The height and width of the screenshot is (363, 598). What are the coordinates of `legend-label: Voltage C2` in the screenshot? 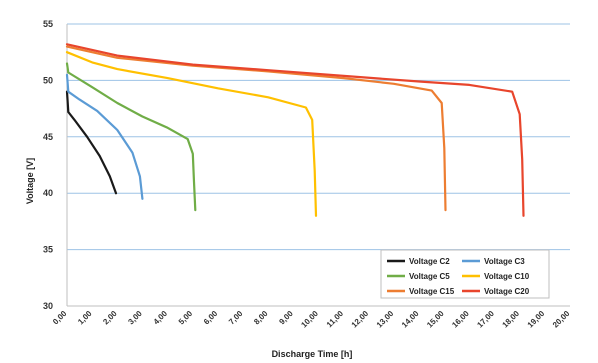 It's located at (429, 261).